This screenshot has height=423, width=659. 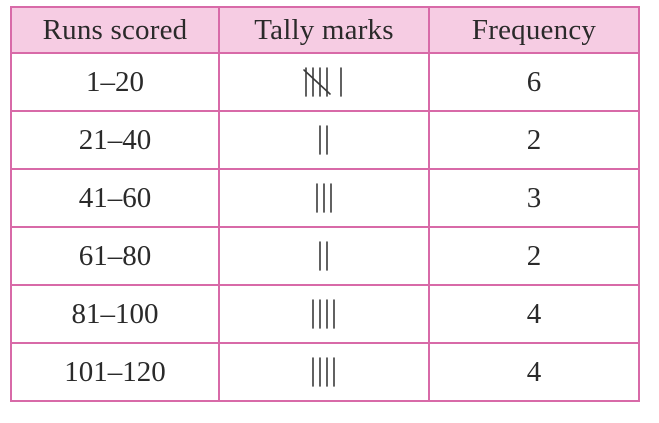 I want to click on runs-cell: 41–60, so click(x=115, y=198).